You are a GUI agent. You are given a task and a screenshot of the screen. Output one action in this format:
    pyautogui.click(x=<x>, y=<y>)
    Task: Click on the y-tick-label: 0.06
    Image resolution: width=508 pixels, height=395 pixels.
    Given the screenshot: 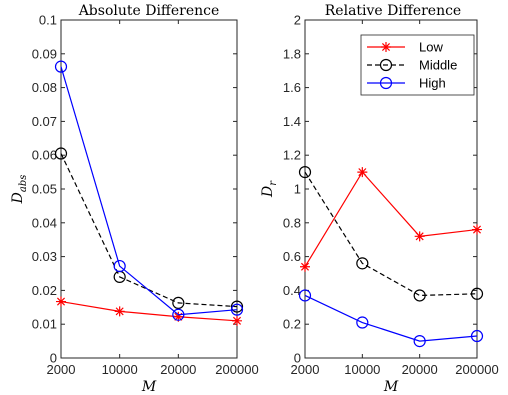 What is the action you would take?
    pyautogui.click(x=44, y=155)
    